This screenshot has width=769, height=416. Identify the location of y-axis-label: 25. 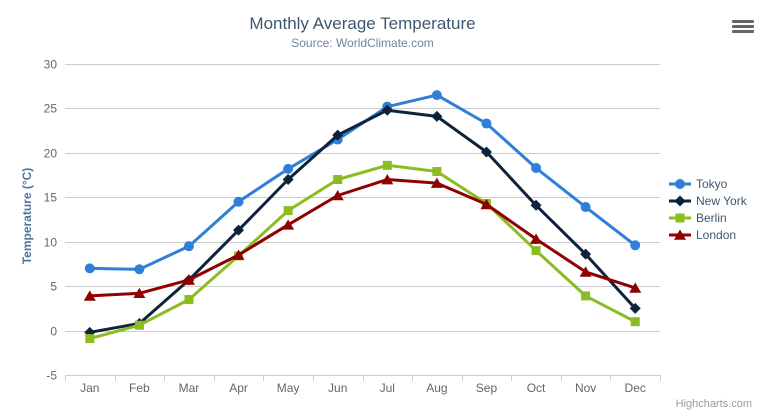
(51, 109).